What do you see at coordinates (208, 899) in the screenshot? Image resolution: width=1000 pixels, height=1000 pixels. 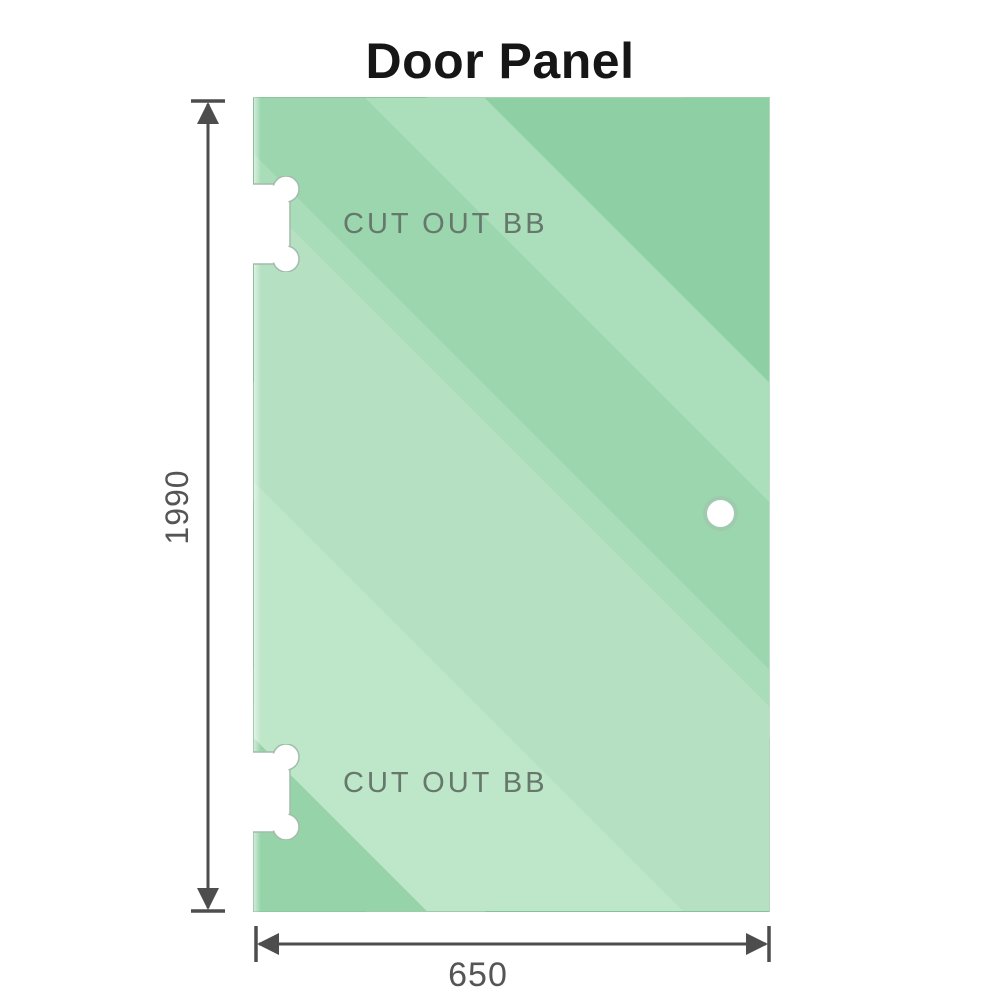 I see `arrow-down-icon` at bounding box center [208, 899].